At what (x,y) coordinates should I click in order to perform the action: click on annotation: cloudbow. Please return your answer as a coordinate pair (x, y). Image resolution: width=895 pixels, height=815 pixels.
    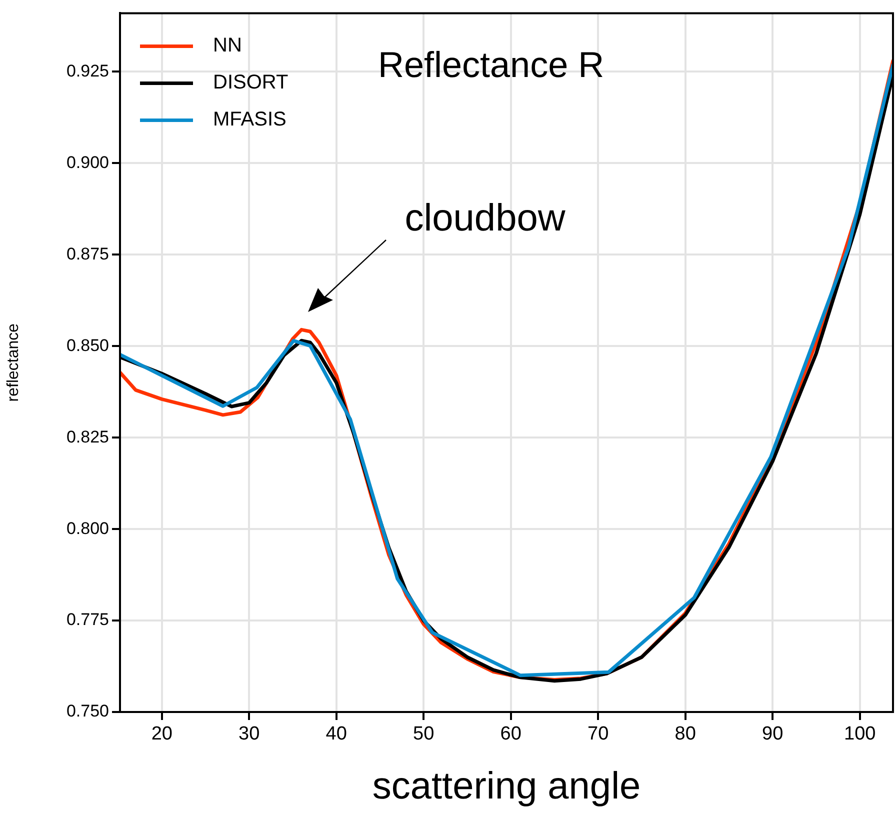
    Looking at the image, I should click on (485, 219).